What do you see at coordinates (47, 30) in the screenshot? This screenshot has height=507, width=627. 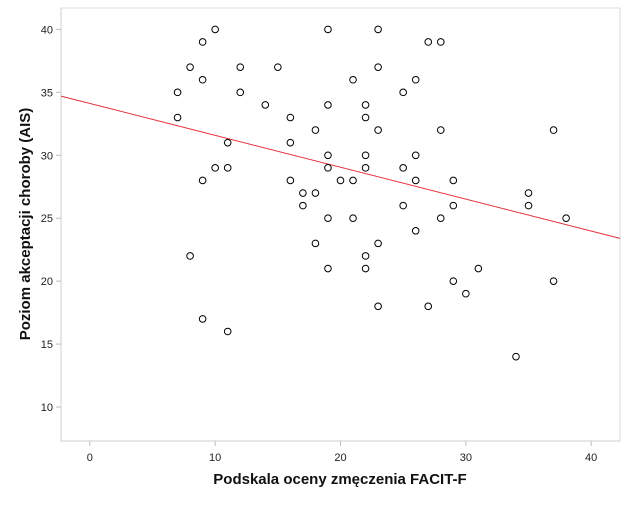 I see `y-tick-label: 40` at bounding box center [47, 30].